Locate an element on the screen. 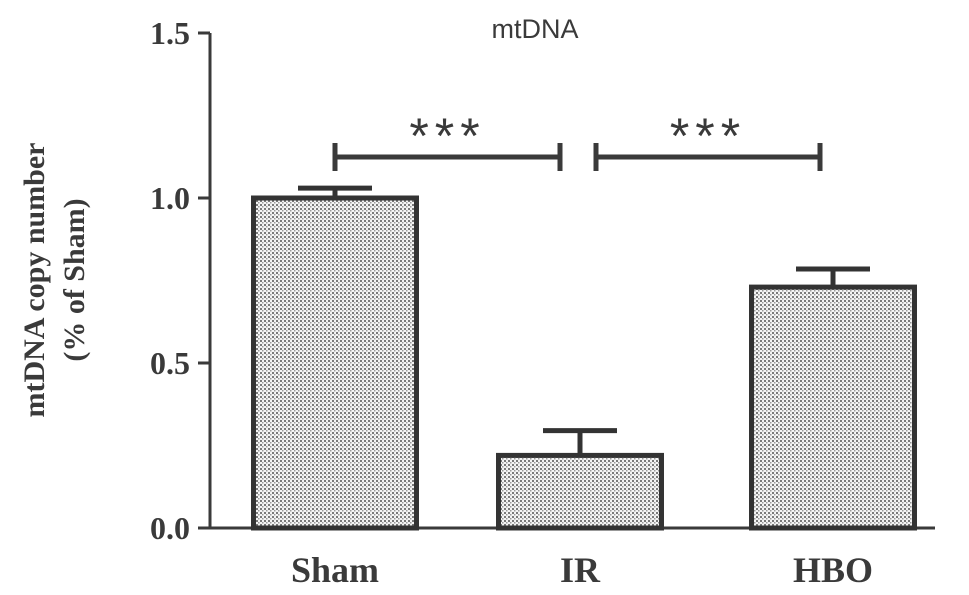 Image resolution: width=969 pixels, height=595 pixels. y-ticks: 0.0 0.5 1.0 1.5 is located at coordinates (180, 280).